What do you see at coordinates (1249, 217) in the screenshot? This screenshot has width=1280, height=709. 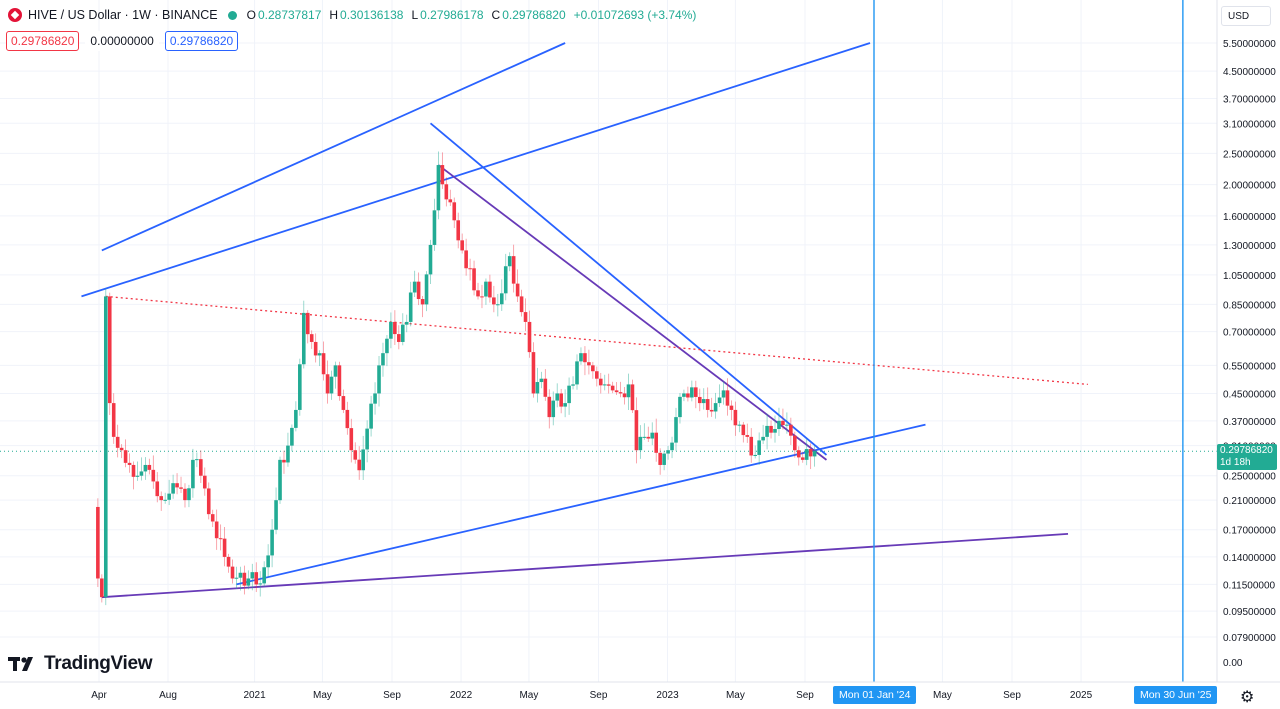 I see `y-tick-label: 1.60000000` at bounding box center [1249, 217].